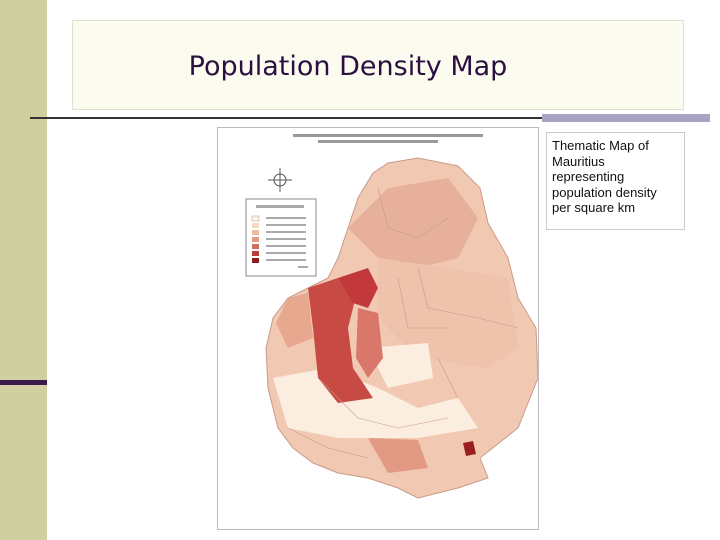  I want to click on port-louis, so click(358, 288).